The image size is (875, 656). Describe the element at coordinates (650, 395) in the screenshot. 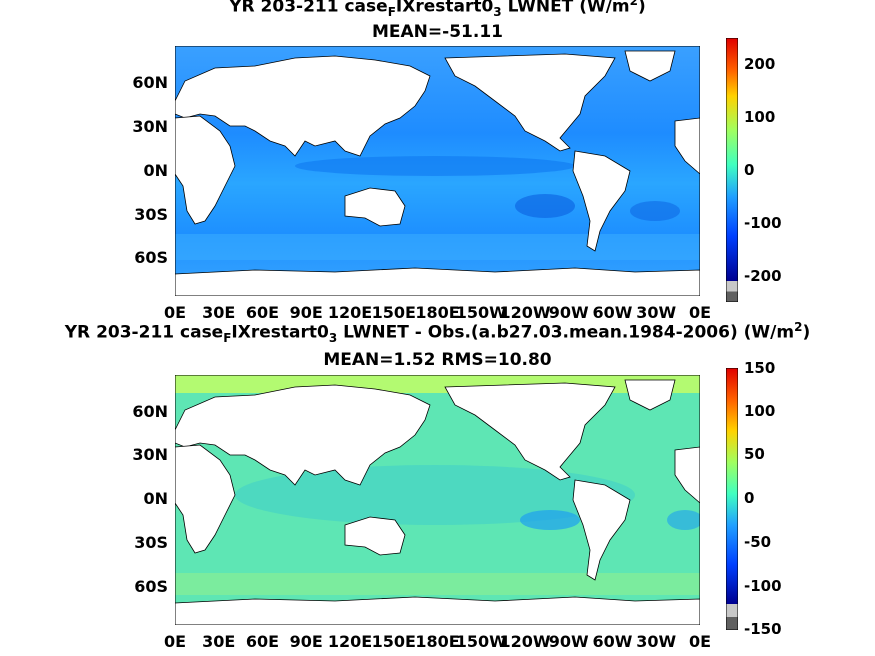

I see `bottom-greenland-shape` at that location.